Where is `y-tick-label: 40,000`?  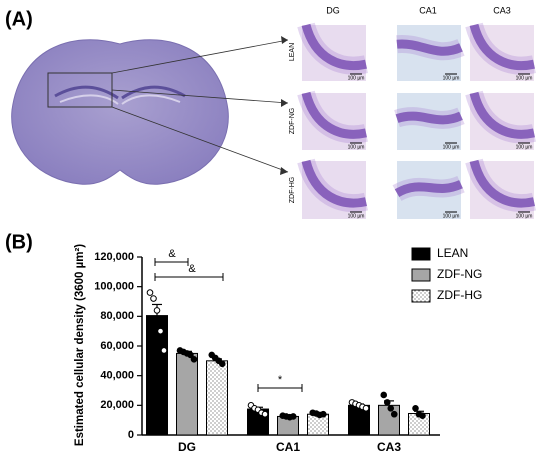 y-tick-label: 40,000 is located at coordinates (117, 376).